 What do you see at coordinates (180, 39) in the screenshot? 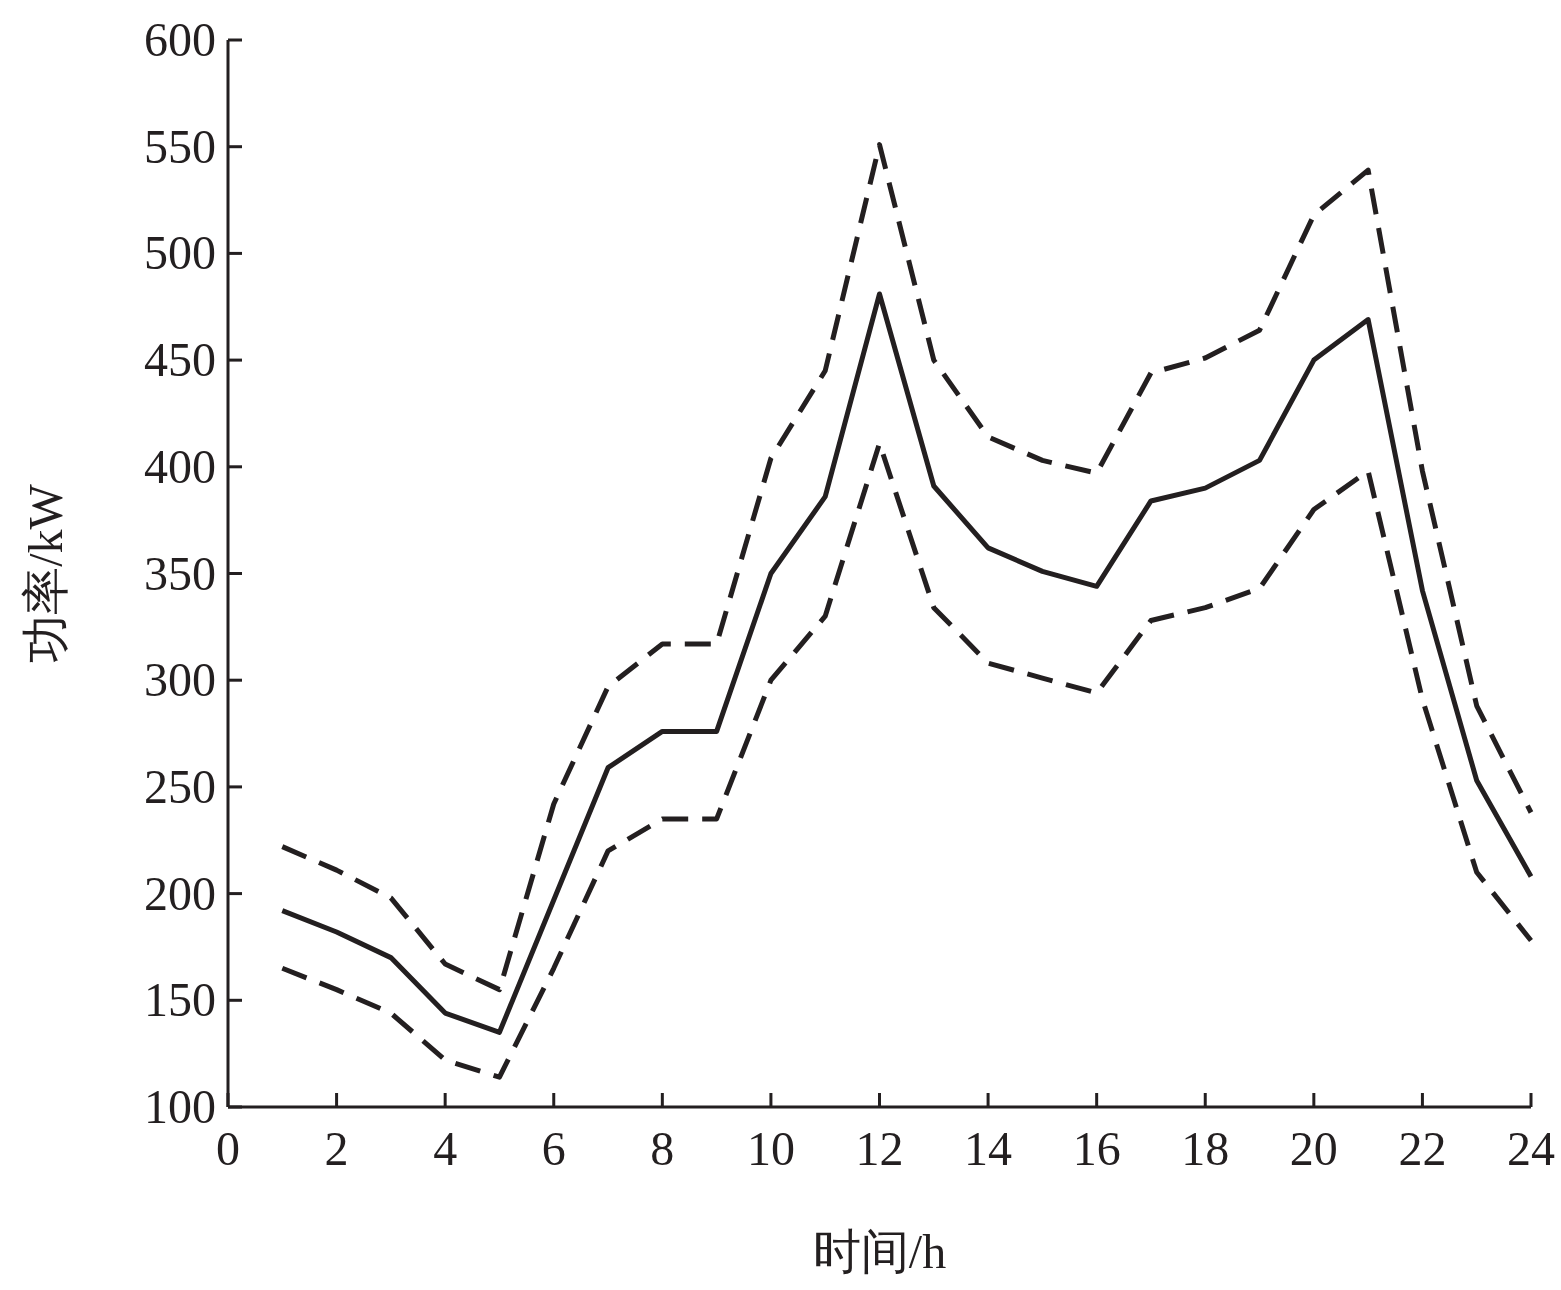
I see `y-tick-label: 600` at bounding box center [180, 39].